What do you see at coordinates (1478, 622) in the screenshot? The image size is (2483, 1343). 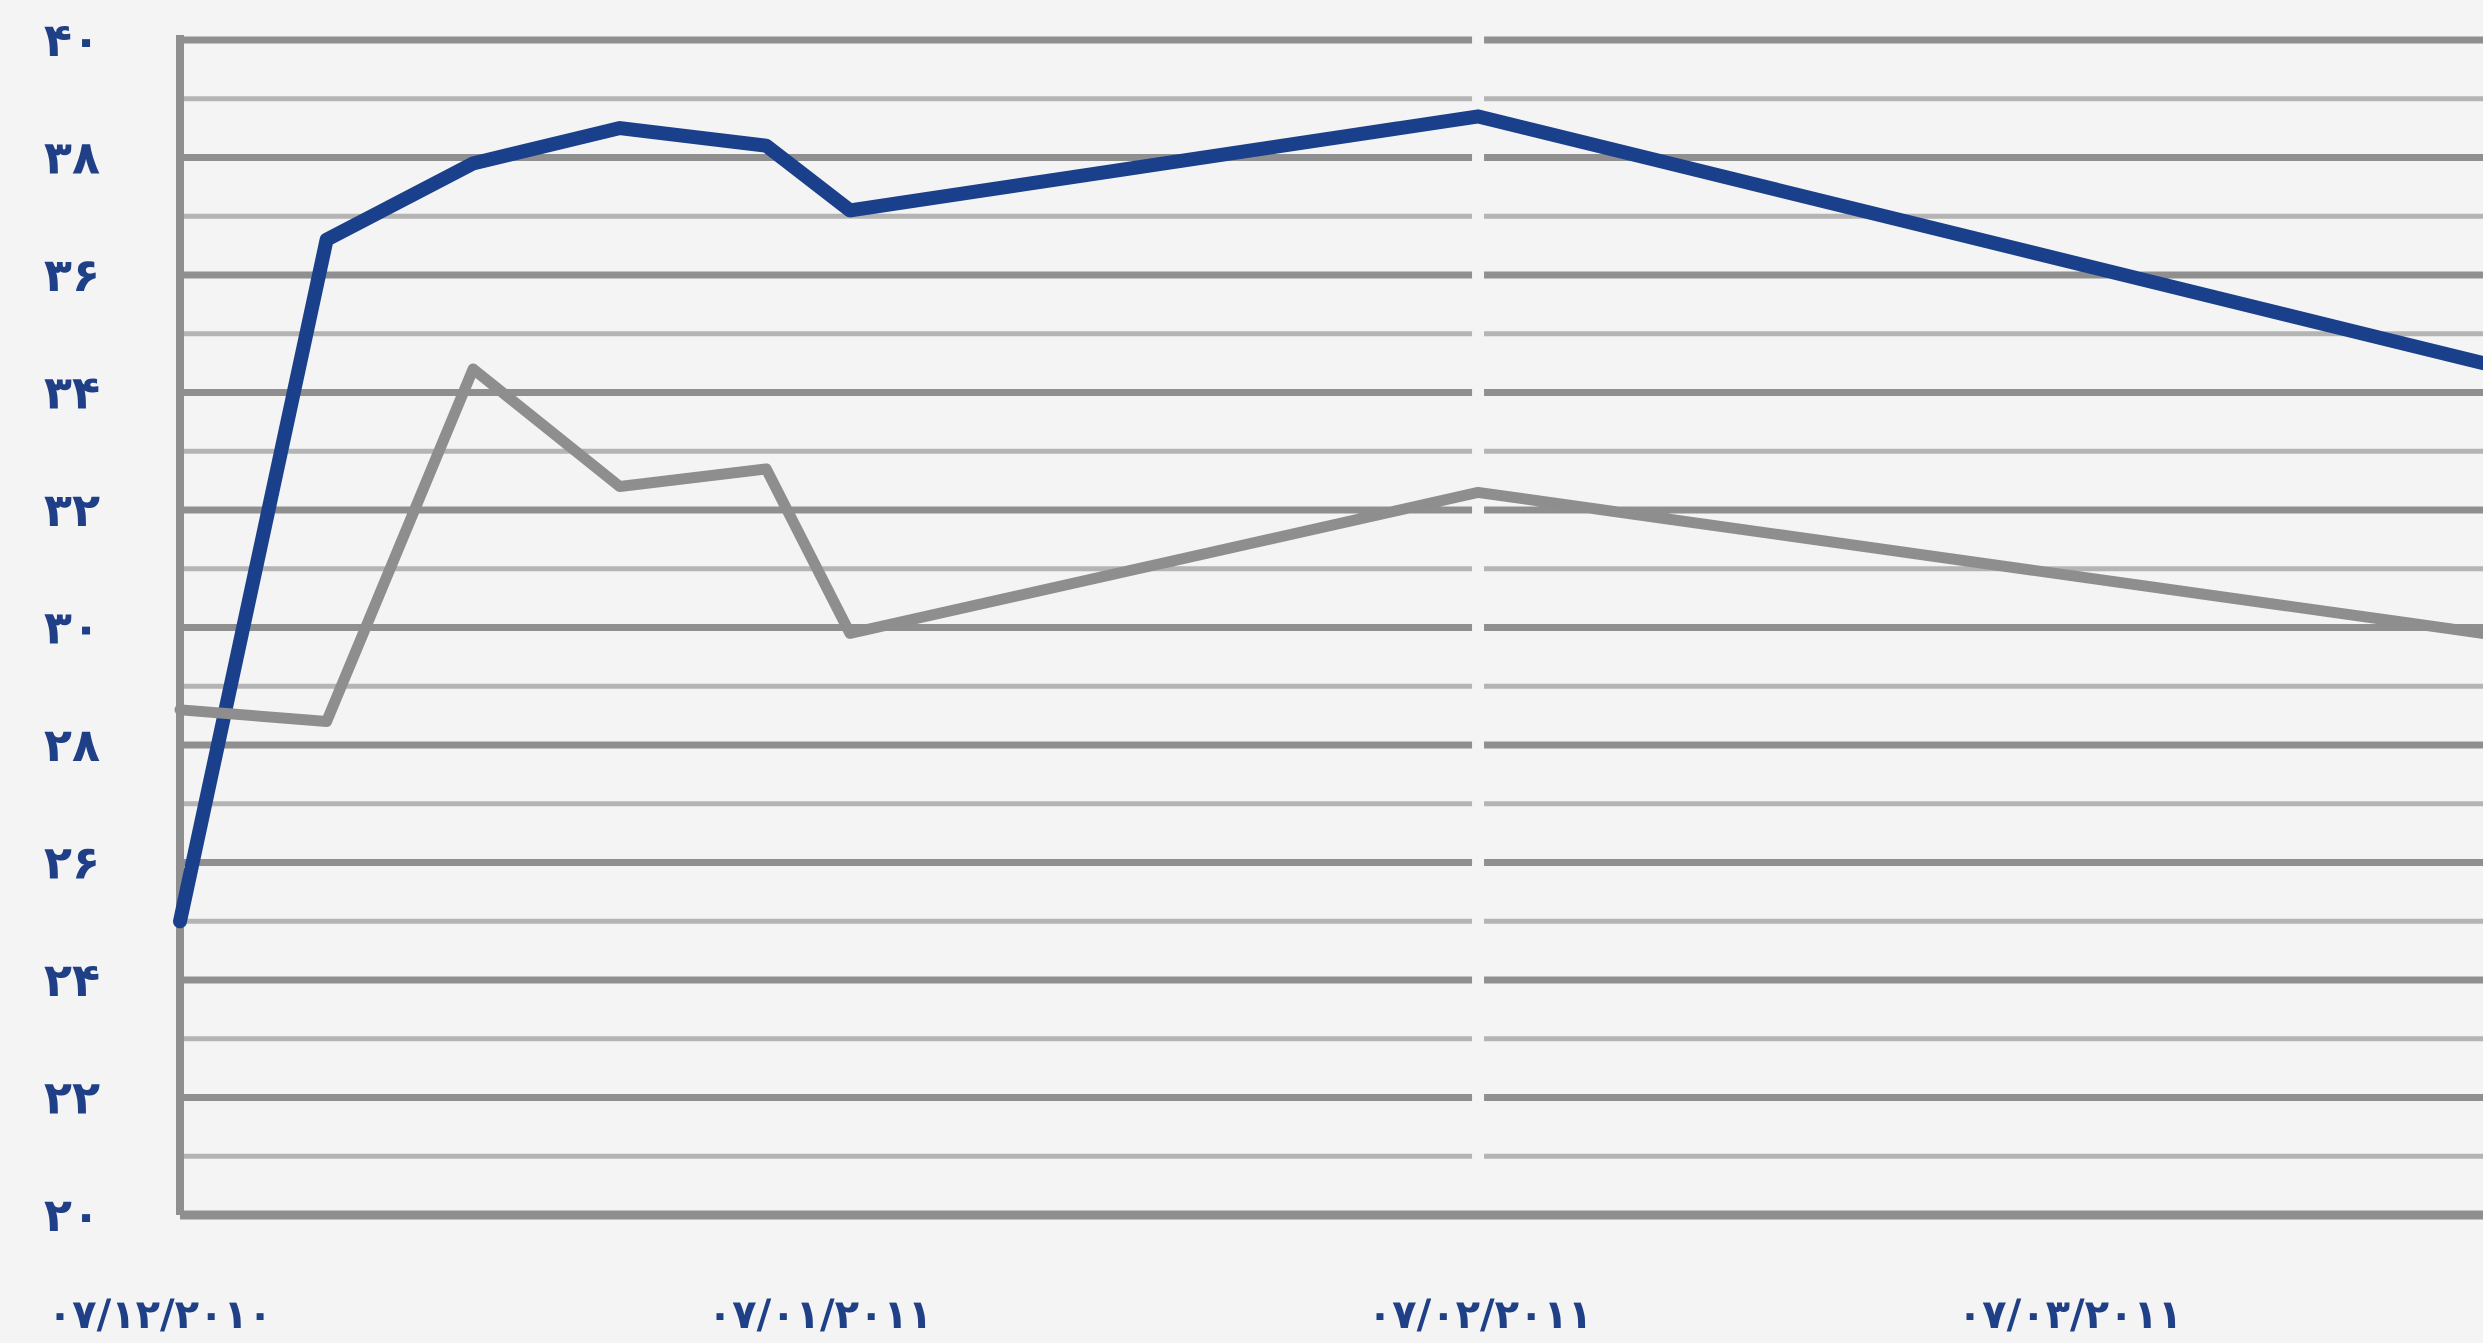 I see `grid-gap` at bounding box center [1478, 622].